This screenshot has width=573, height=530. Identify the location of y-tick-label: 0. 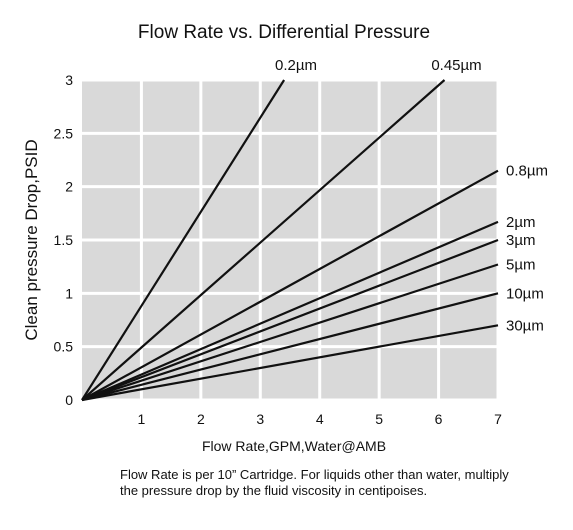
(69, 400).